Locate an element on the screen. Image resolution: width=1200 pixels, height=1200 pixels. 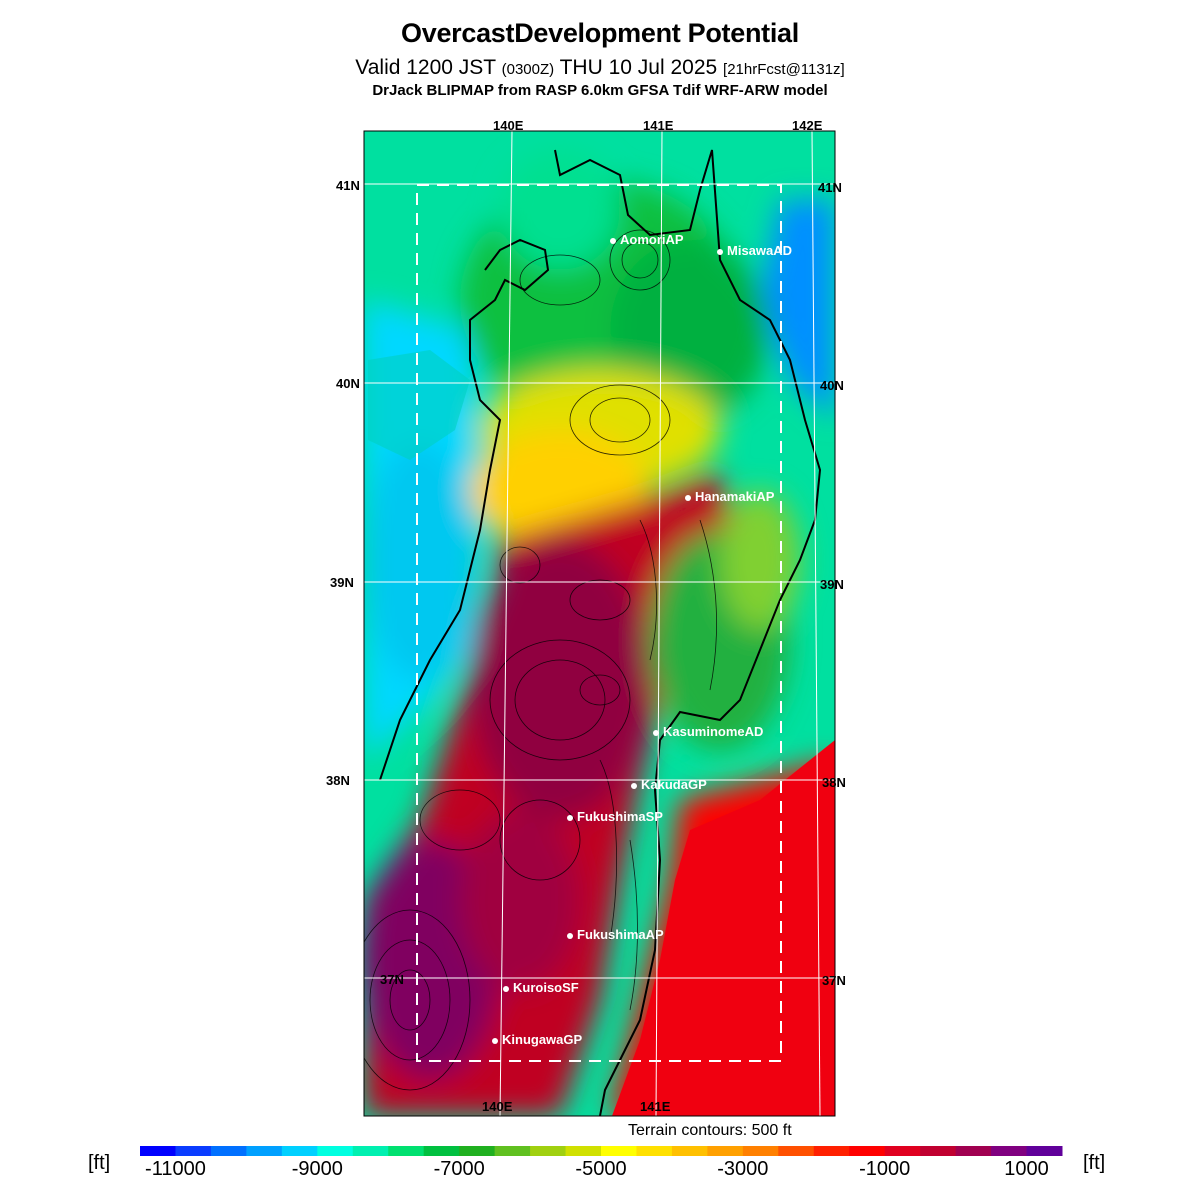
lat-label-38n-right: 38N is located at coordinates (834, 782).